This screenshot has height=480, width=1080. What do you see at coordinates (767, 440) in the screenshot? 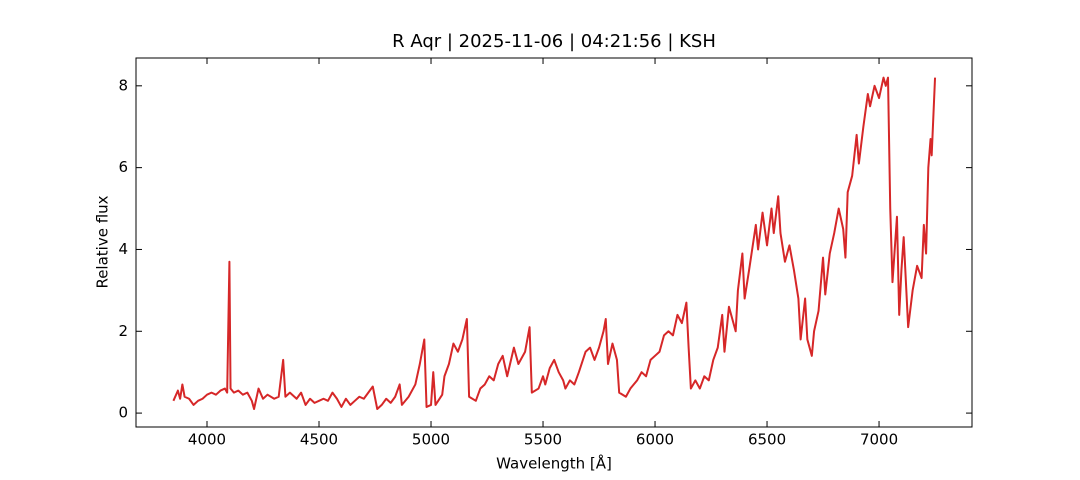
I see `x-tick-label: 6500` at bounding box center [767, 440].